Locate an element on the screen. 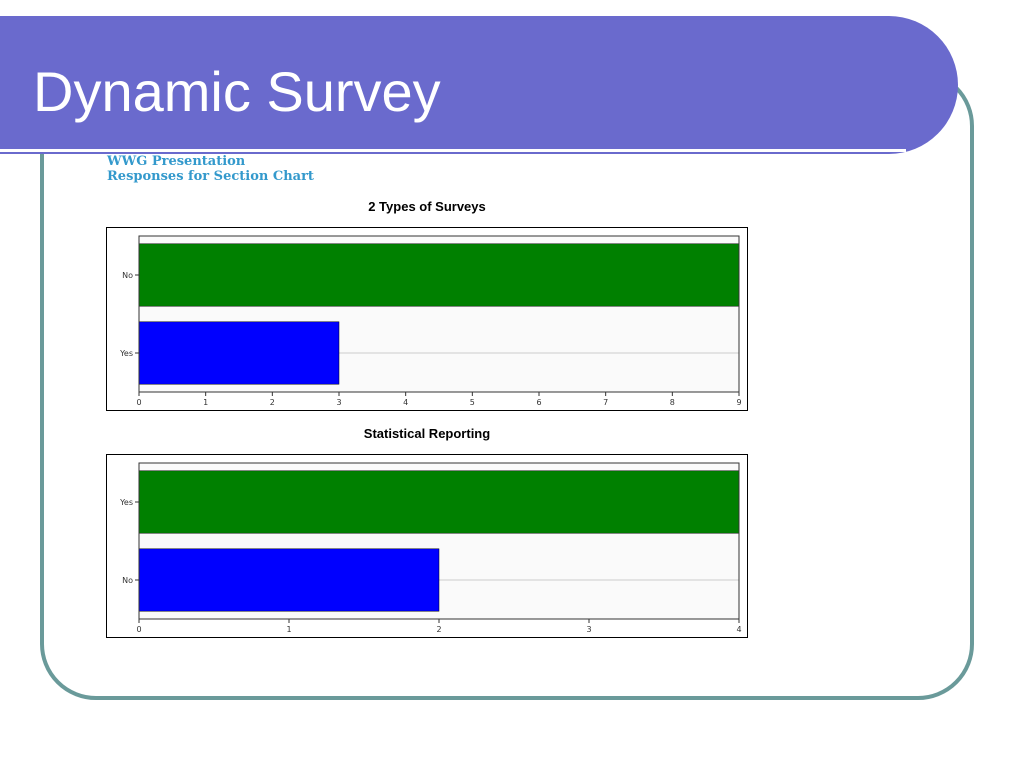 Image resolution: width=1024 pixels, height=768 pixels. chart-2-plot: Yes No 0 1 2 3 4 is located at coordinates (430, 548).